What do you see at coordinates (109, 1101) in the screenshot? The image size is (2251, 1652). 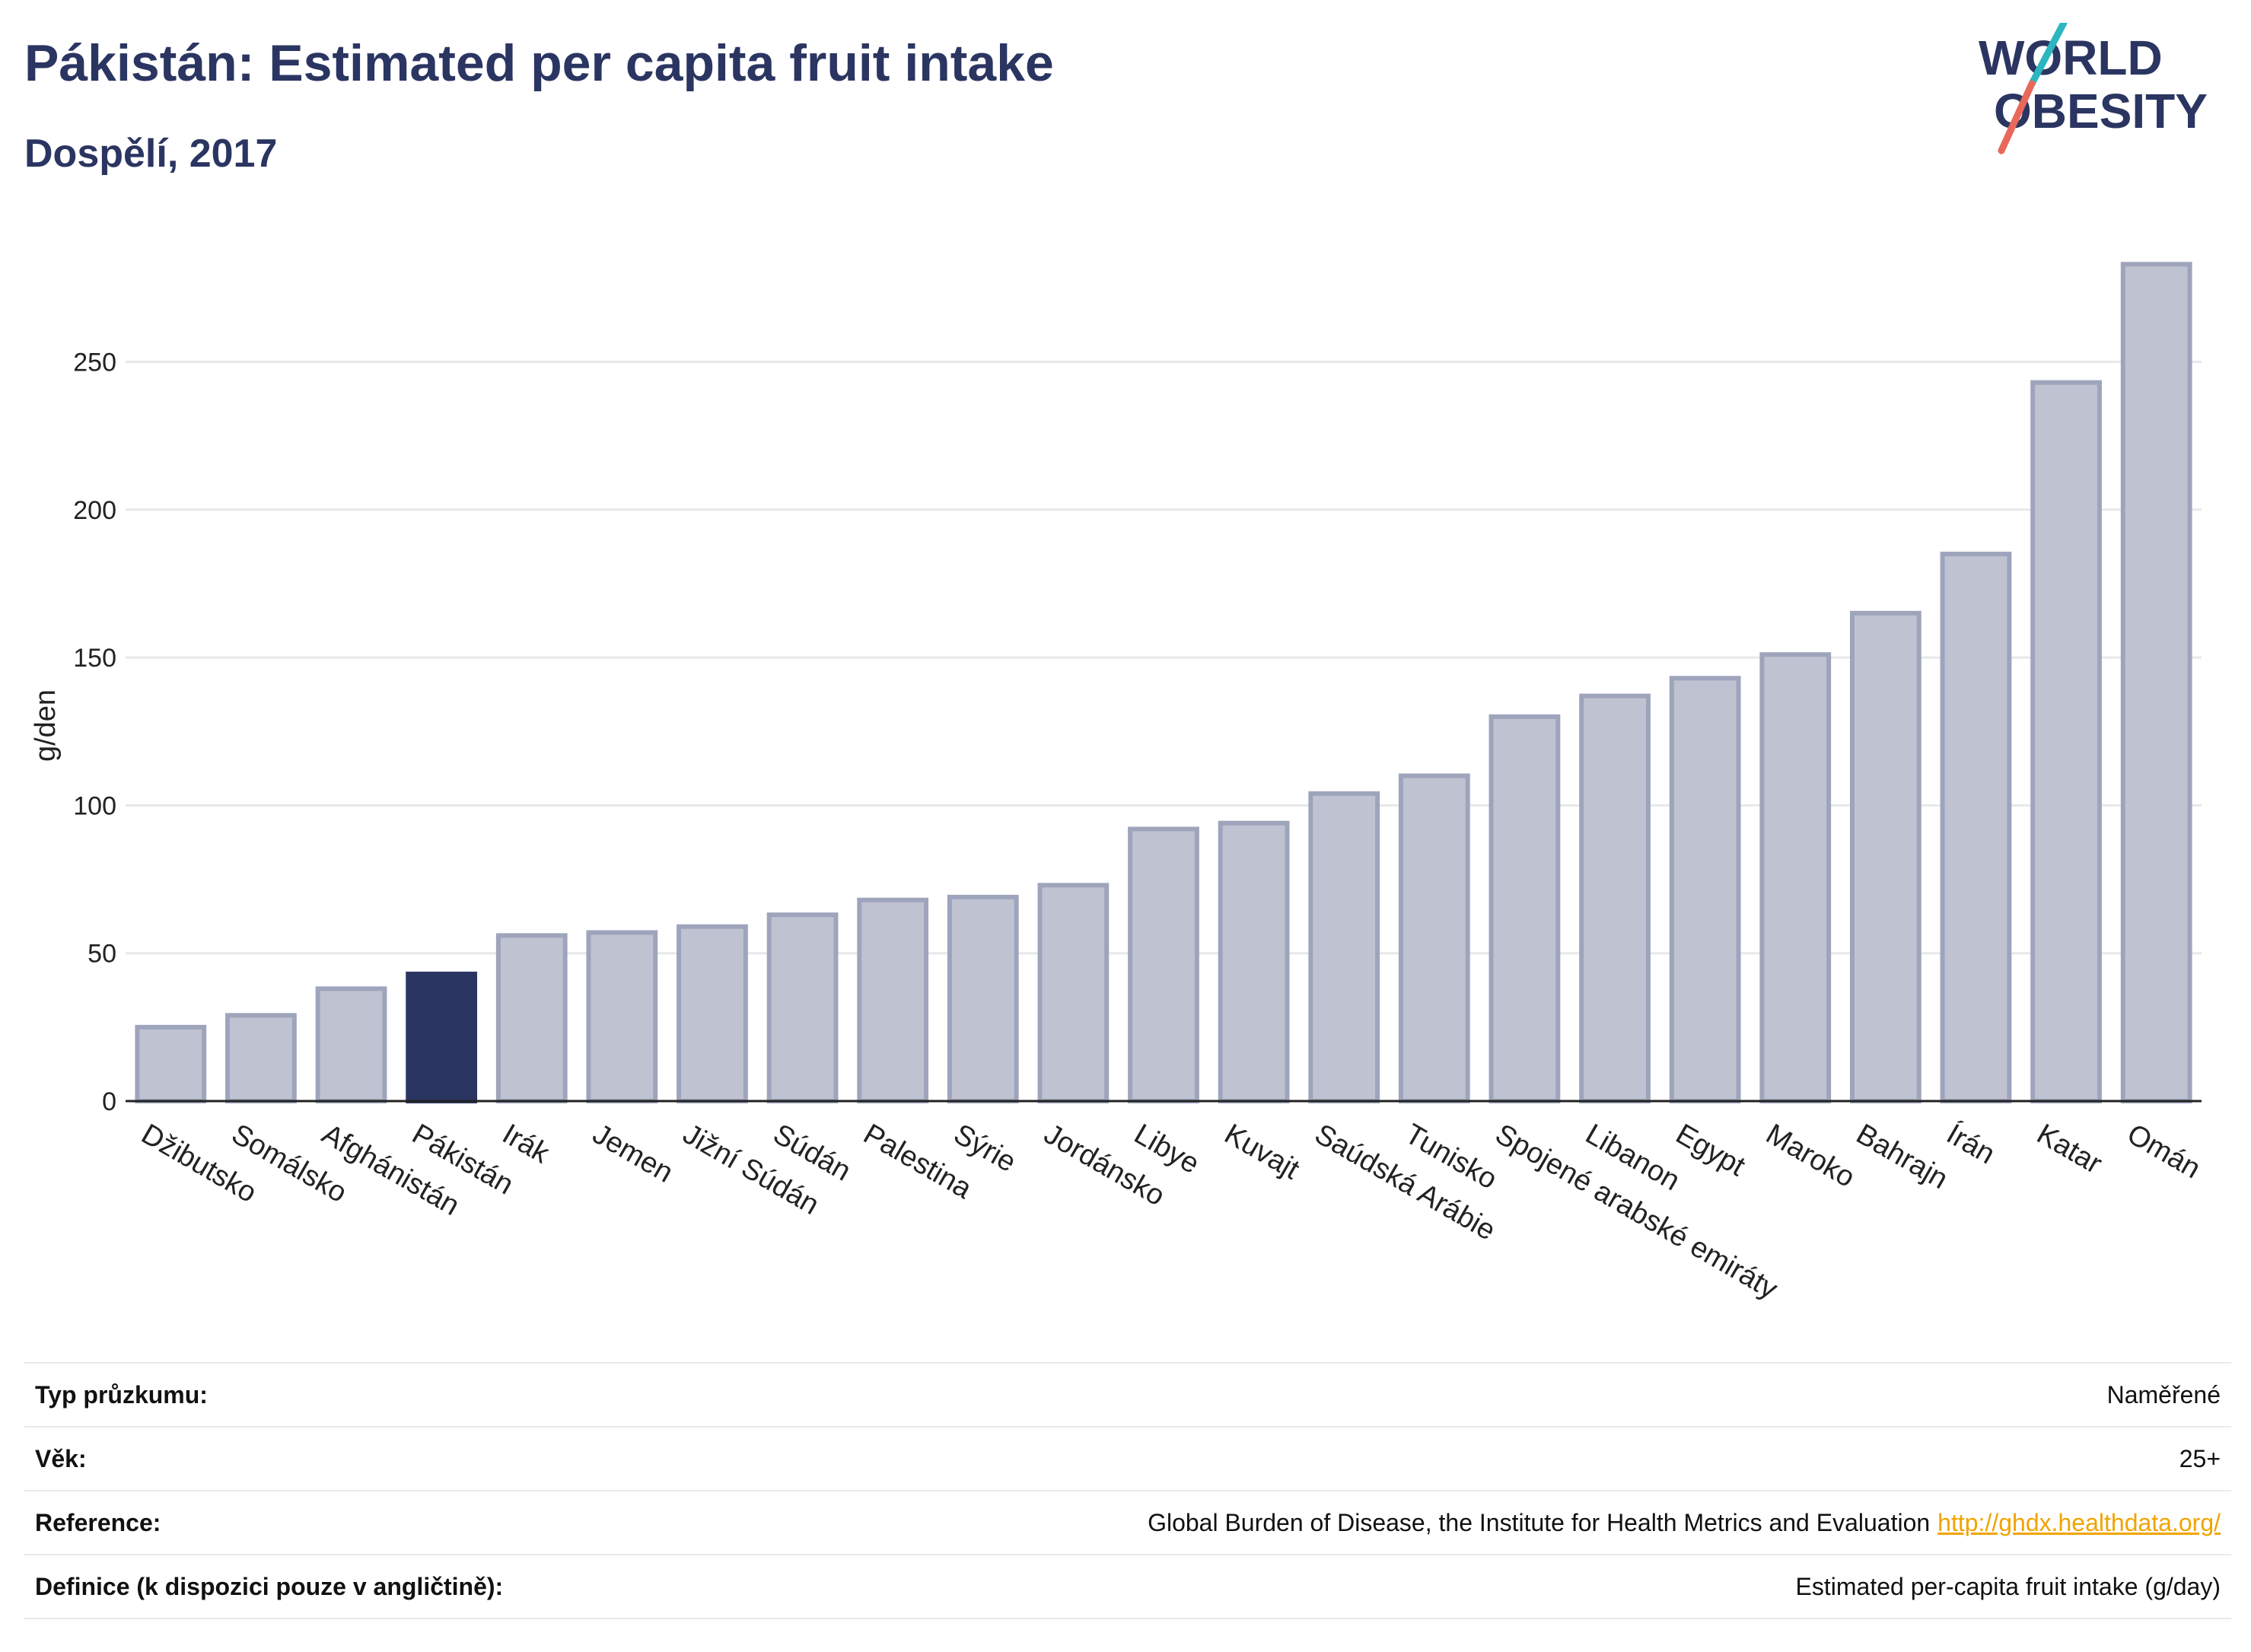 I see `y-tick-label: 0` at bounding box center [109, 1101].